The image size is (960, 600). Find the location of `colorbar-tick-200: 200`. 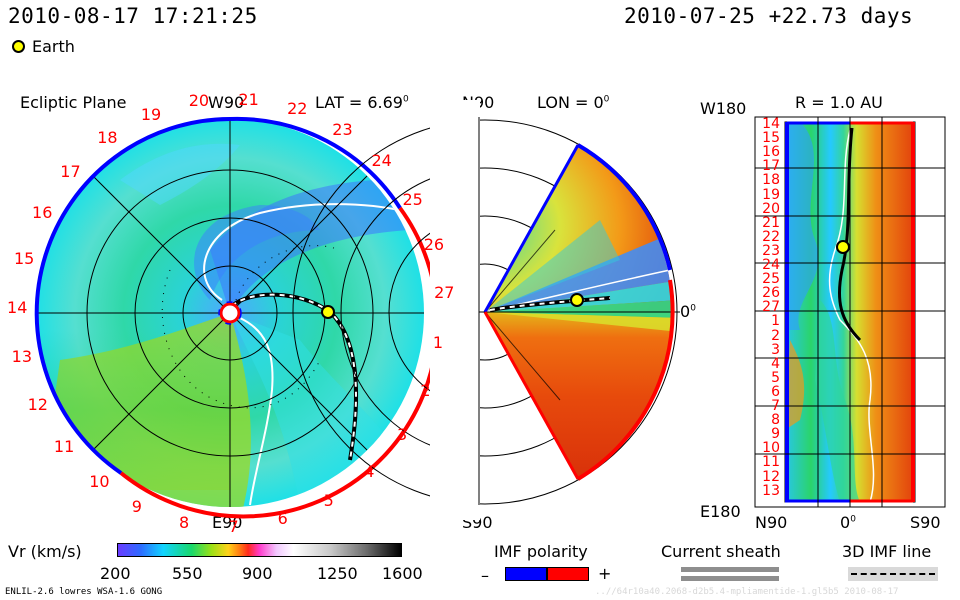

colorbar-tick-200: 200 is located at coordinates (115, 573).